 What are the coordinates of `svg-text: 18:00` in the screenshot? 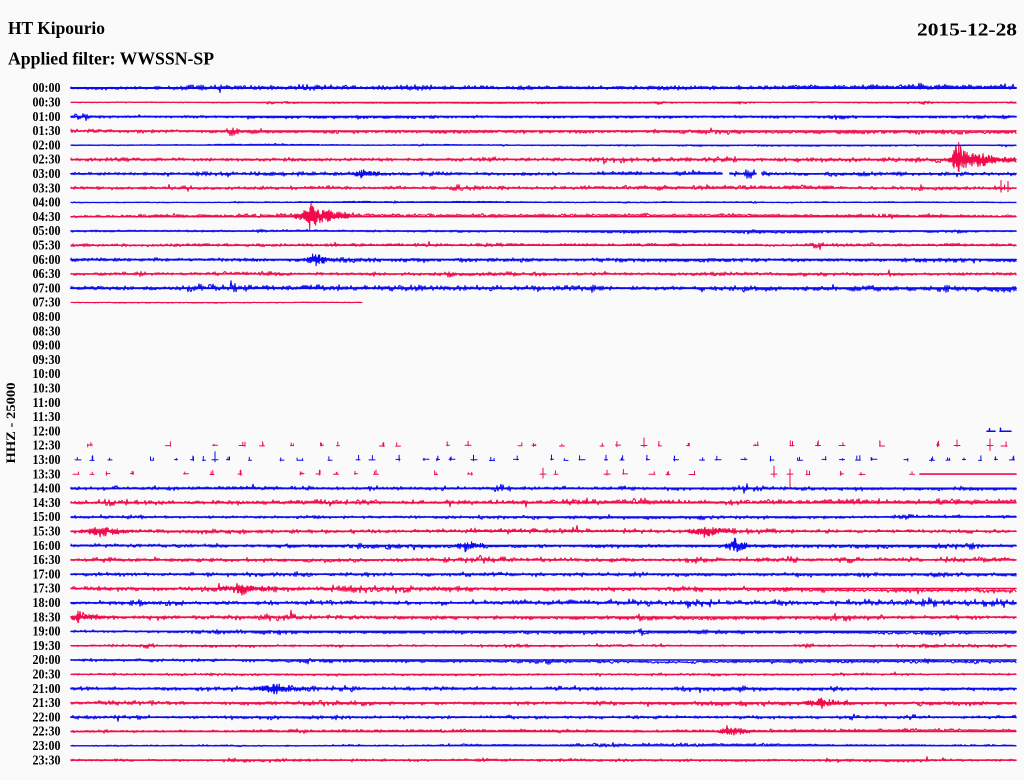 It's located at (47, 603).